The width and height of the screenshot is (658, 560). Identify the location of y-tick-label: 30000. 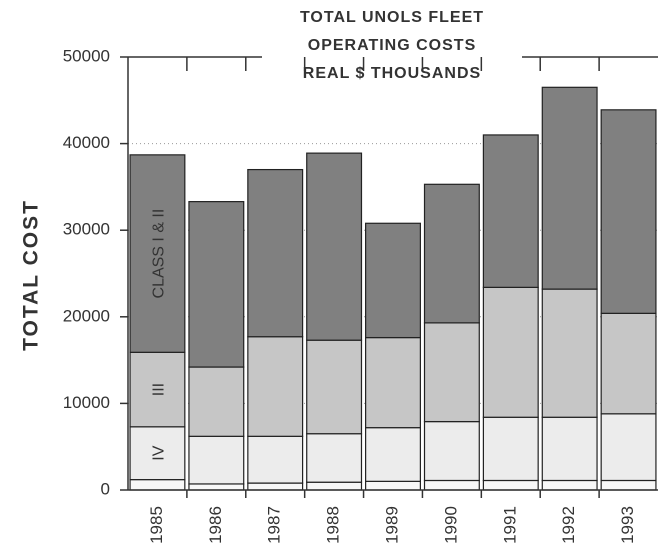
(86, 229).